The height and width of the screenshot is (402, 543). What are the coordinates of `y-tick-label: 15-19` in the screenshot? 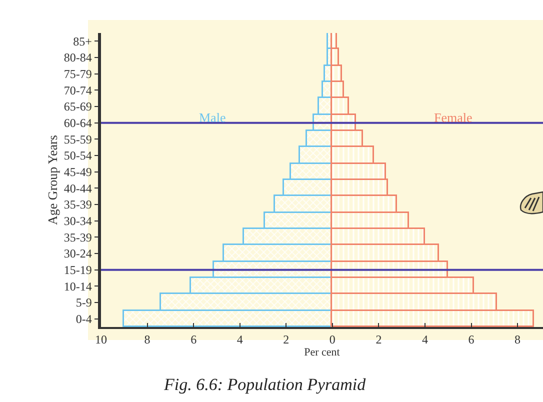 It's located at (78, 270).